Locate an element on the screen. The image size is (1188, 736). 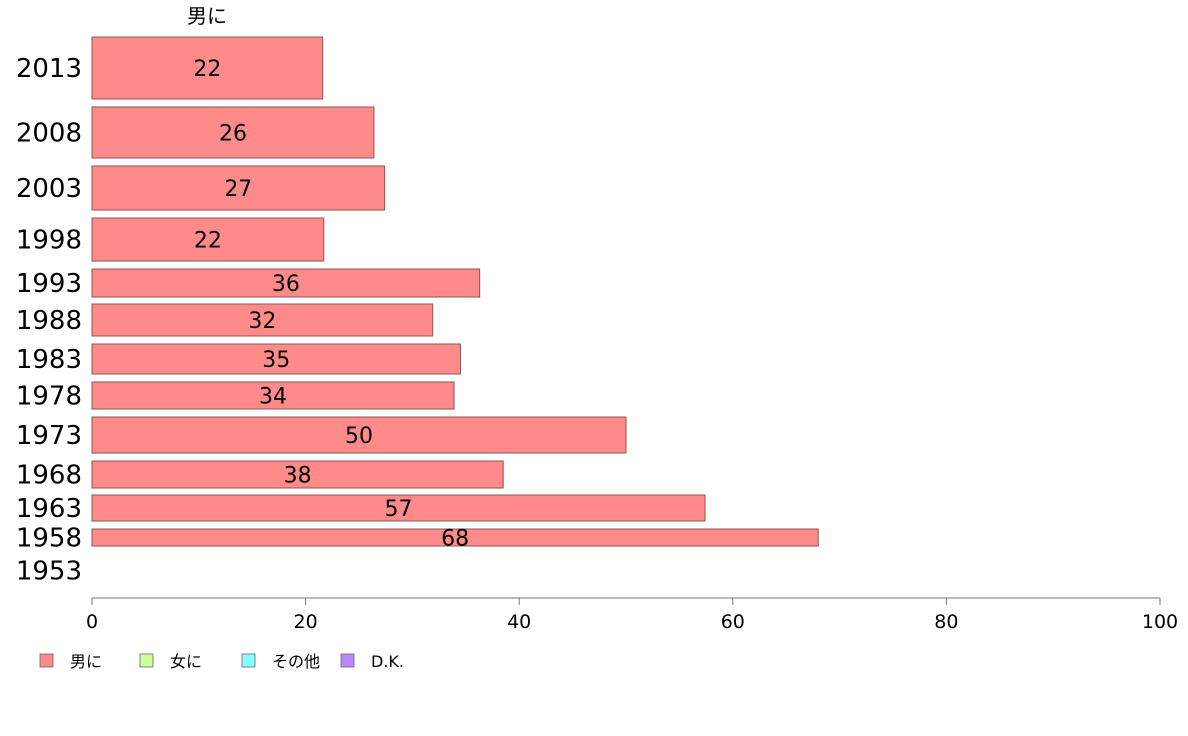
legend-label: 男に is located at coordinates (86, 661).